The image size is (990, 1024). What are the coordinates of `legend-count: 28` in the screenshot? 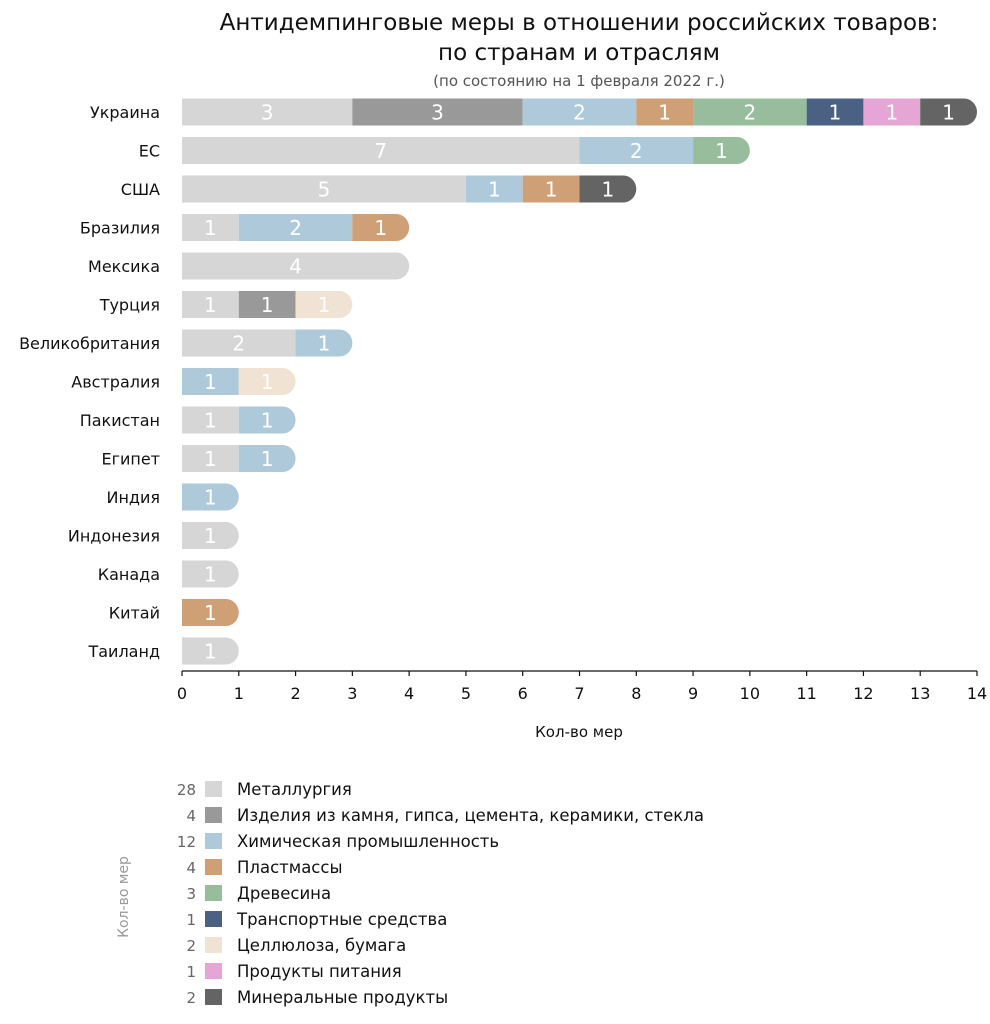 It's located at (186, 790).